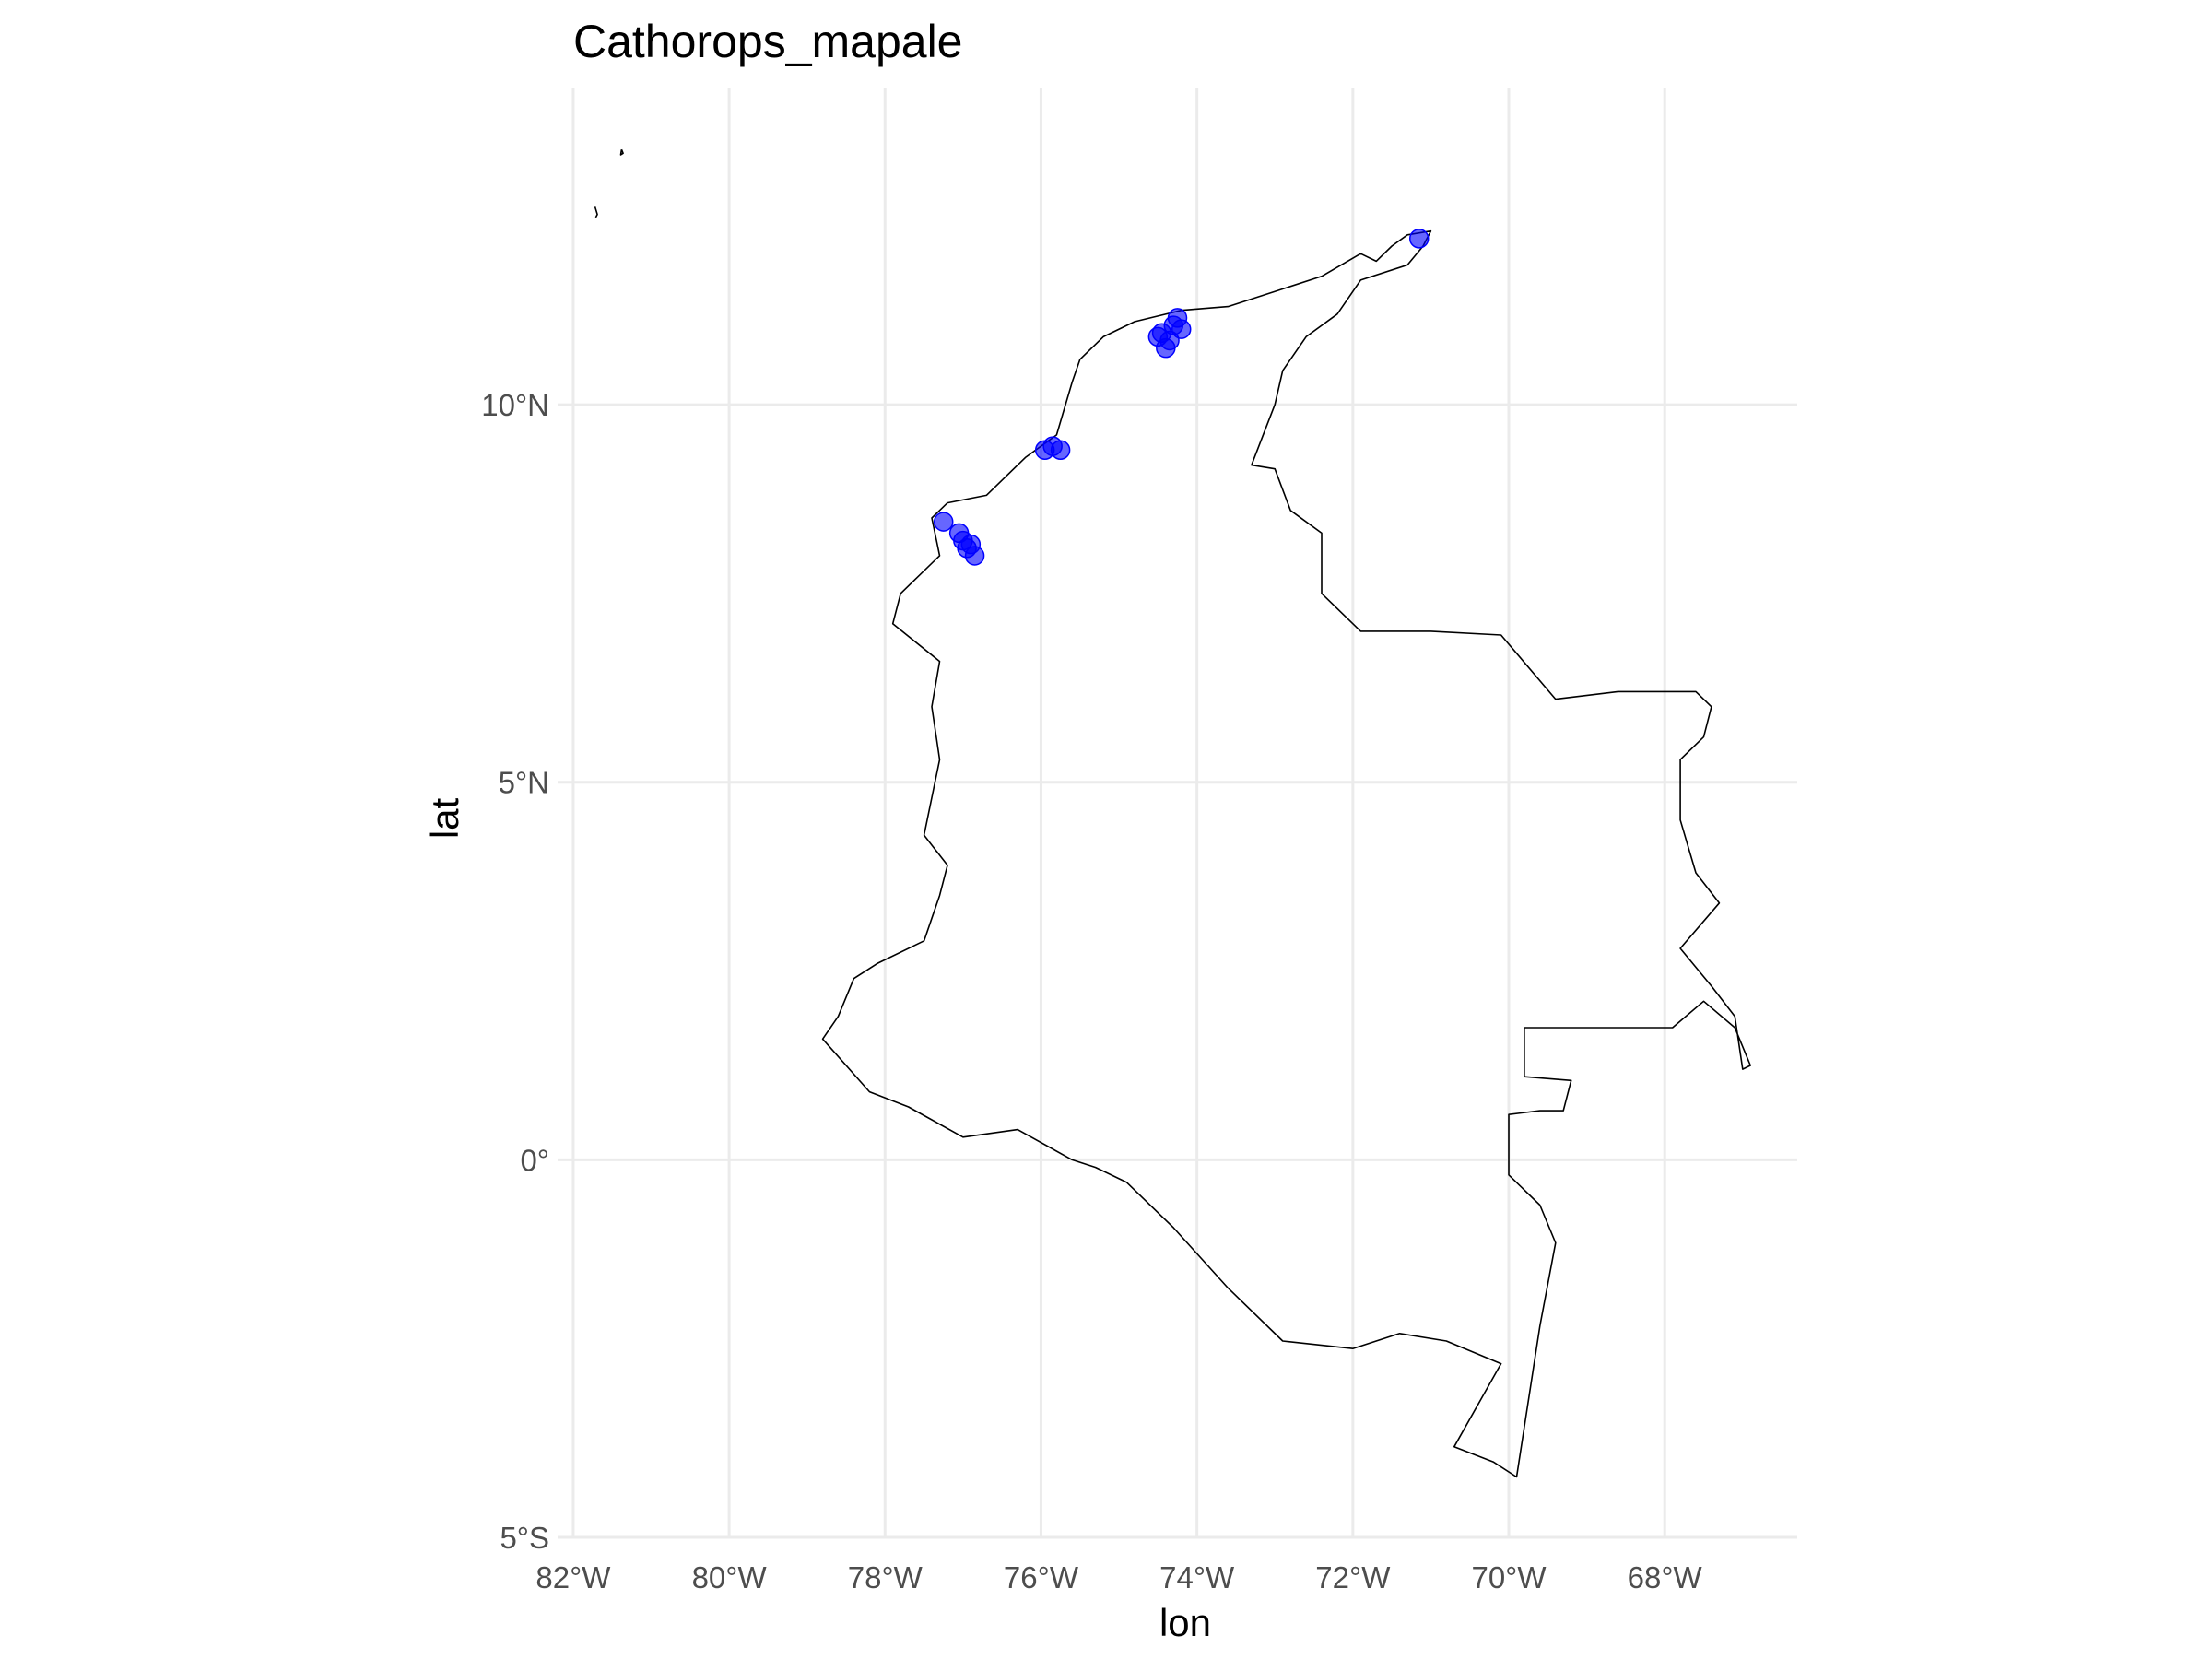 The image size is (2212, 1659). I want to click on chart-title: Cathorops_mapale, so click(768, 41).